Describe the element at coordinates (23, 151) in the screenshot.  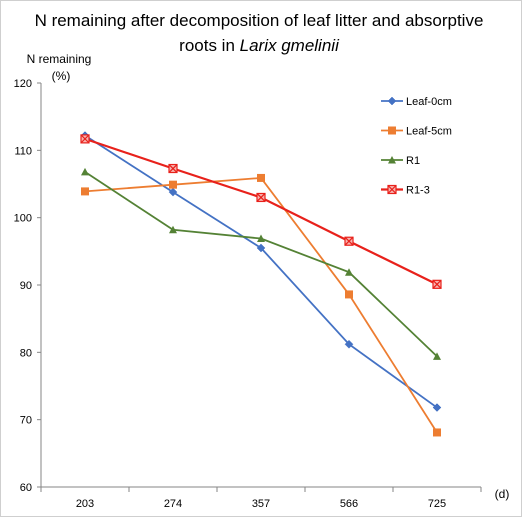
I see `y-tick-label: 110` at that location.